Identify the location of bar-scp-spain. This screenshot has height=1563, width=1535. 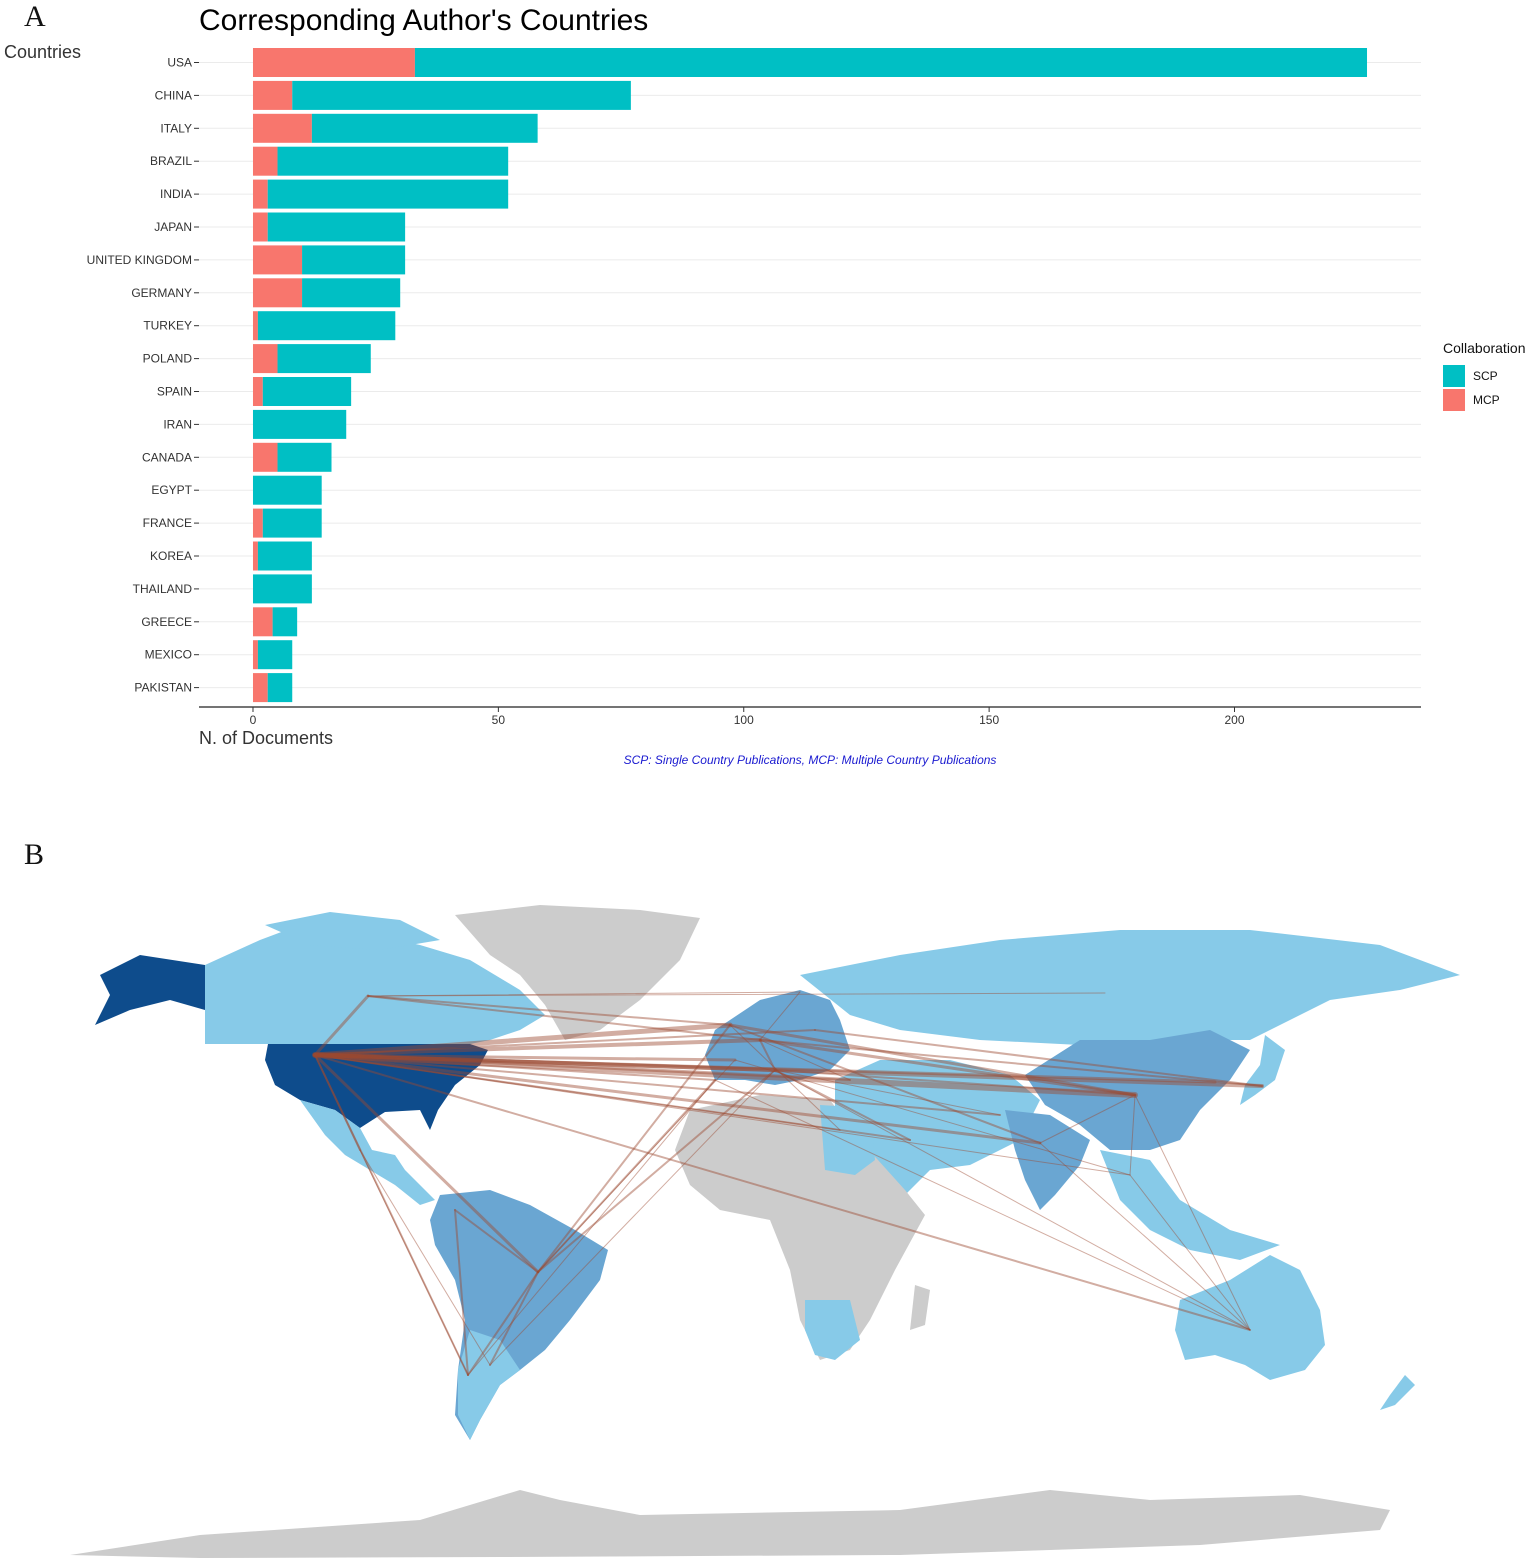
(307, 391).